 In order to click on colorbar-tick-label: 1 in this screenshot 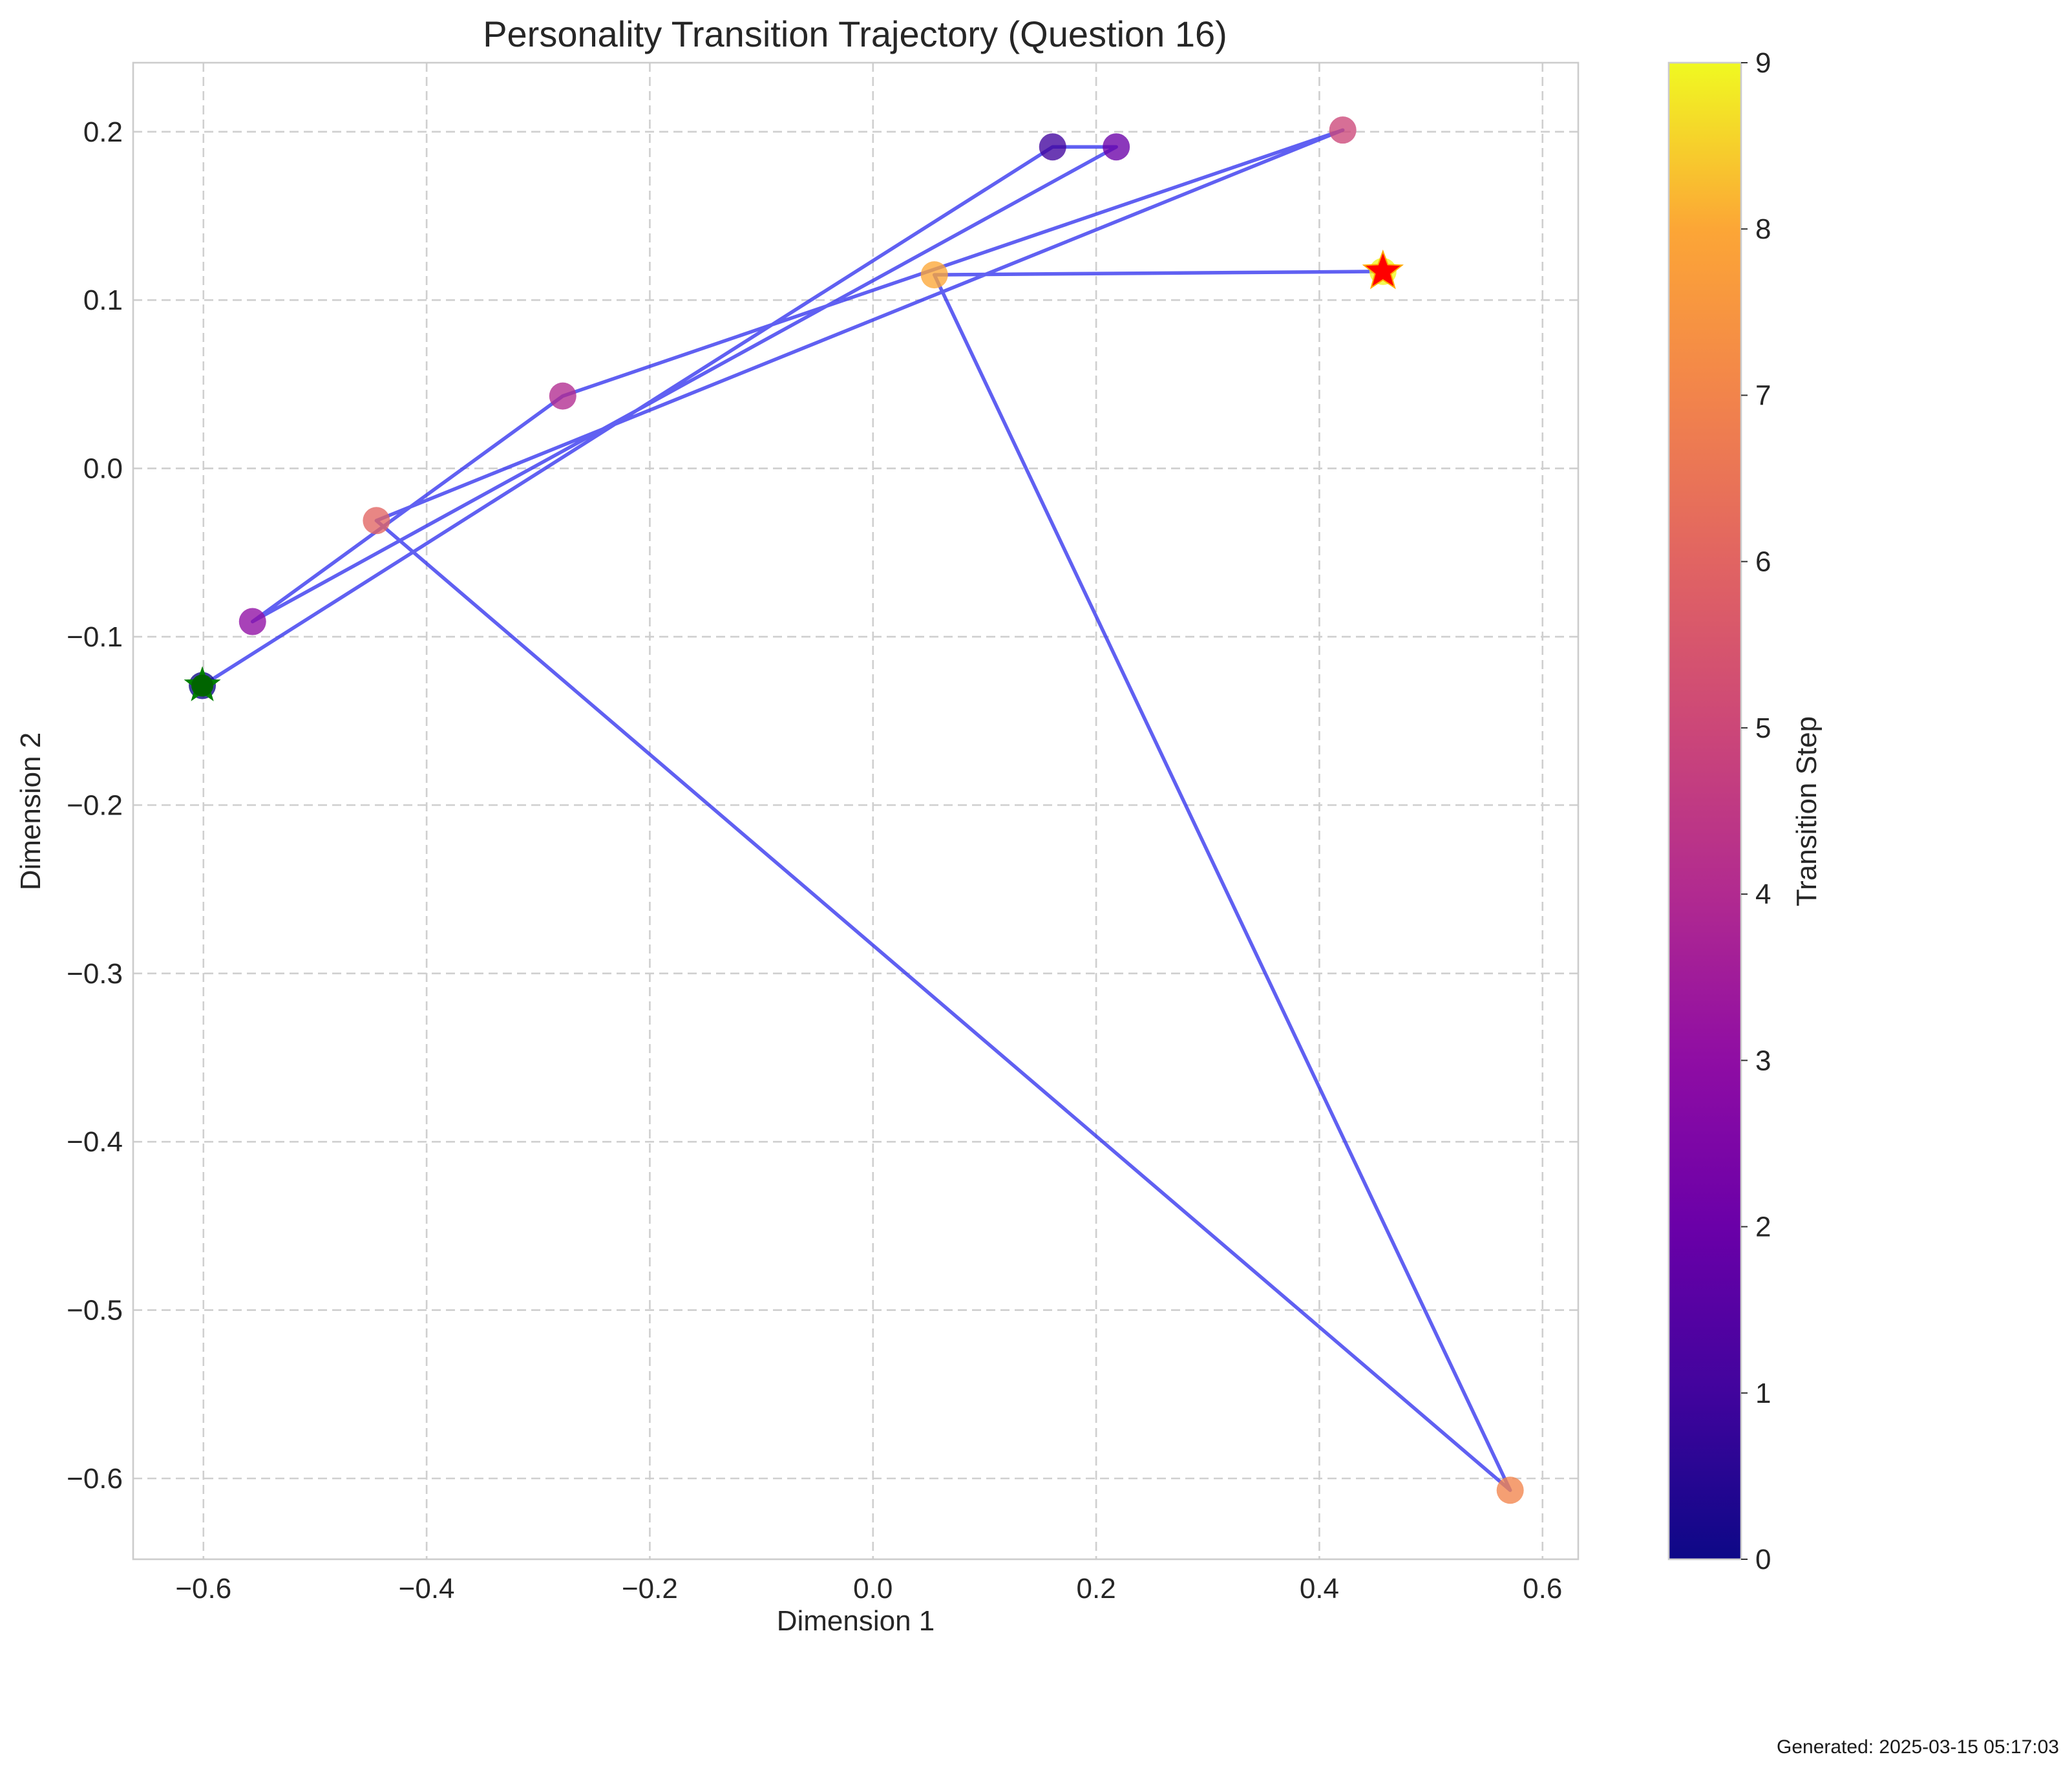, I will do `click(1763, 1393)`.